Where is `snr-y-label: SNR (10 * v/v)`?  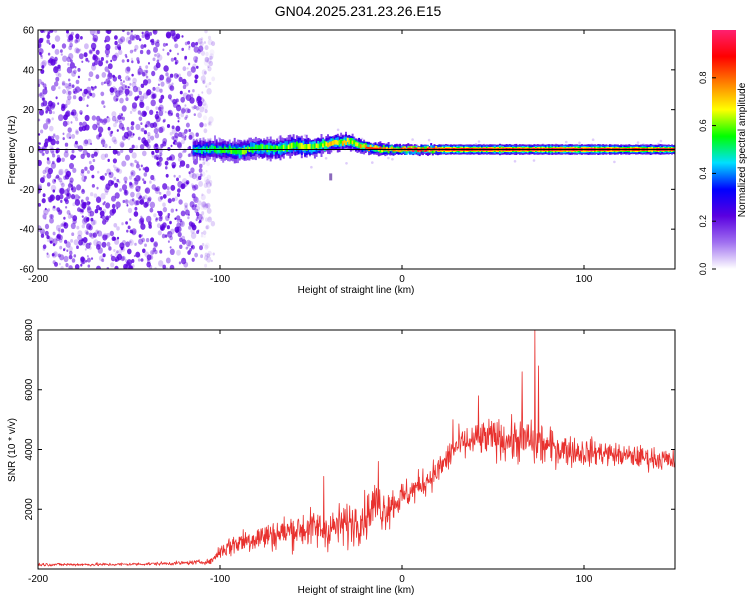
snr-y-label: SNR (10 * v/v) is located at coordinates (12, 450).